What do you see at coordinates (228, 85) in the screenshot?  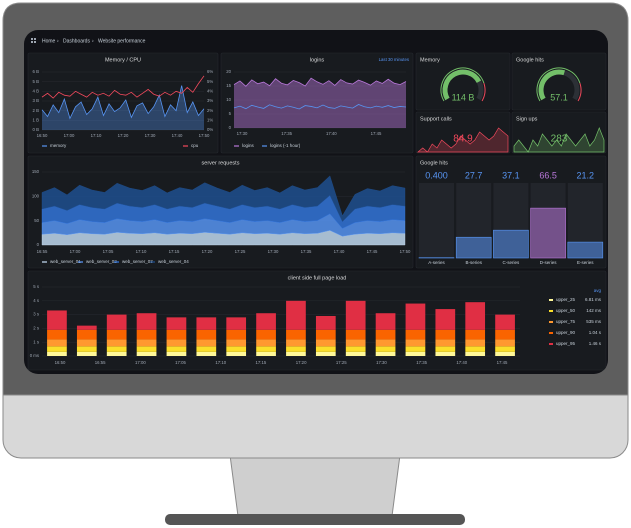 I see `y-tick-label: 15` at bounding box center [228, 85].